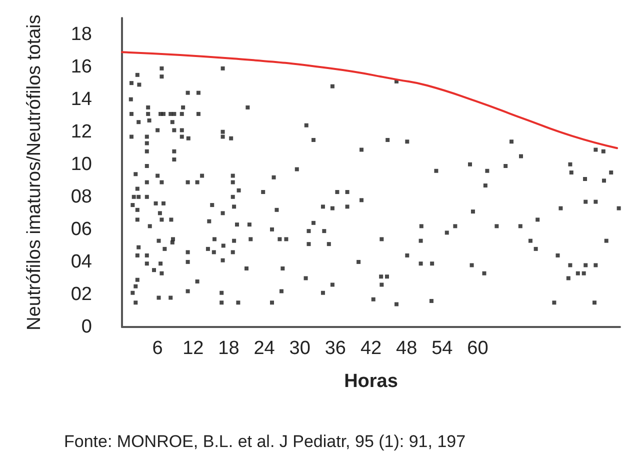 This screenshot has width=632, height=470. Describe the element at coordinates (407, 348) in the screenshot. I see `x-tick-label: 48` at that location.